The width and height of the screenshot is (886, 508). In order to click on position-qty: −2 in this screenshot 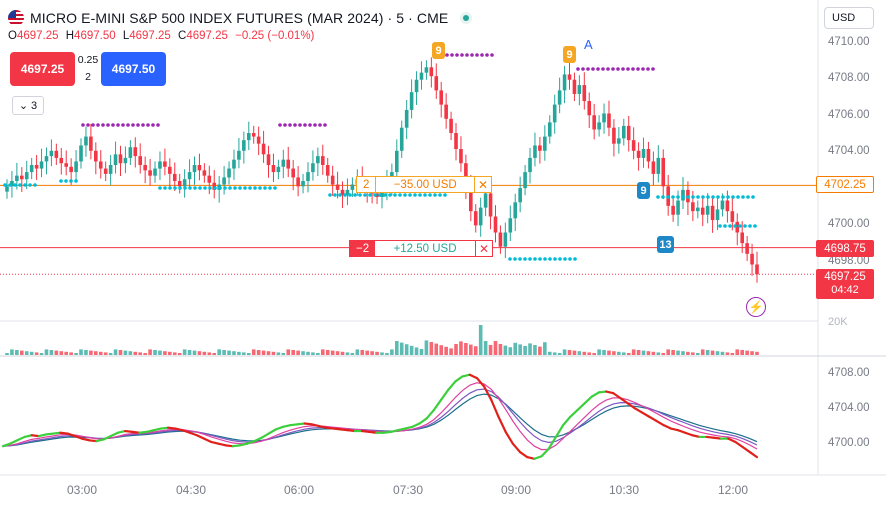, I will do `click(363, 248)`.